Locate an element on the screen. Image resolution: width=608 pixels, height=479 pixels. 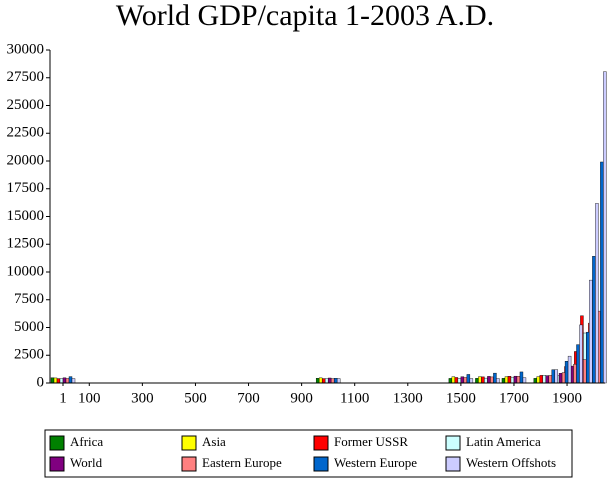
legend-label: Western Europe is located at coordinates (375, 462).